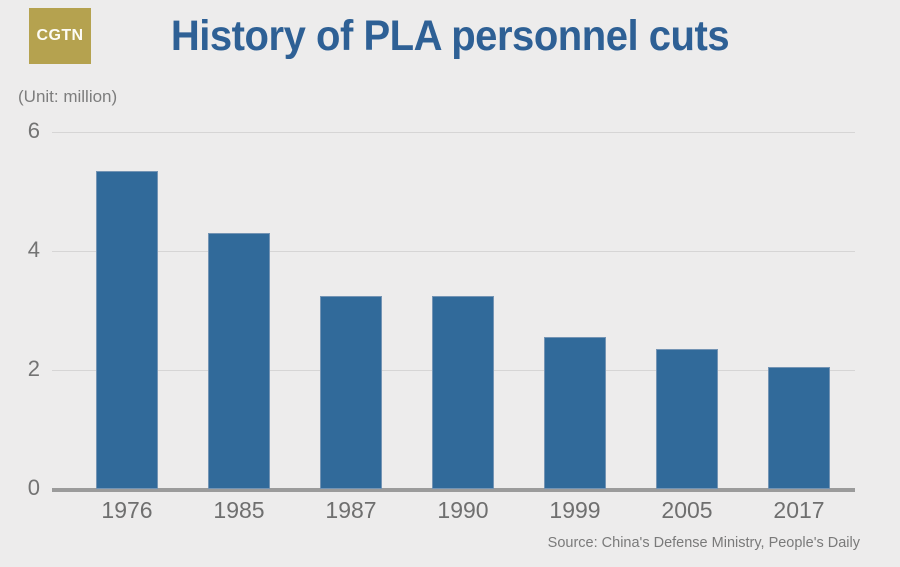 The image size is (900, 567). I want to click on page-title: History of PLA personnel cuts, so click(450, 36).